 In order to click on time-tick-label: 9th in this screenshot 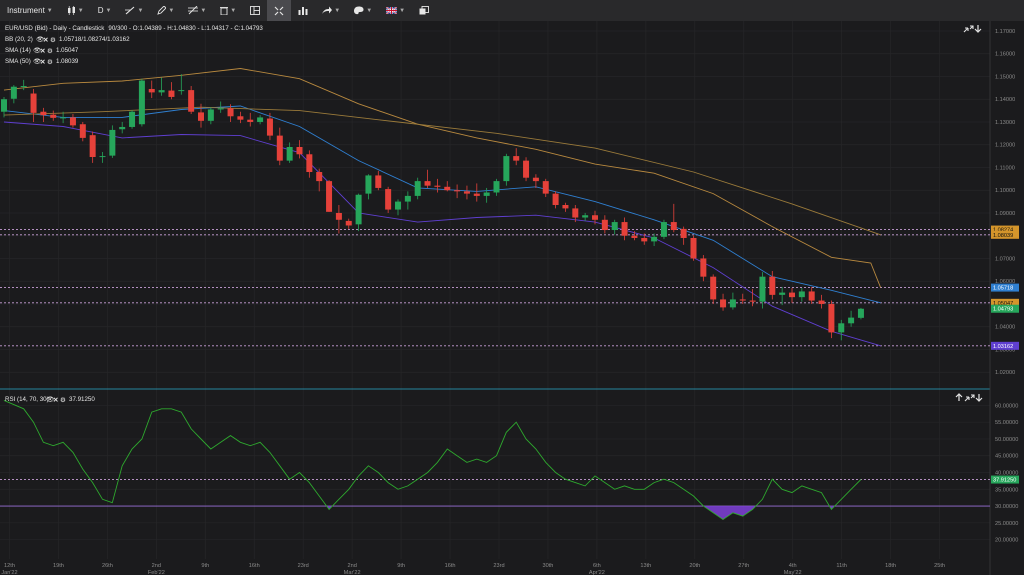, I will do `click(401, 566)`.